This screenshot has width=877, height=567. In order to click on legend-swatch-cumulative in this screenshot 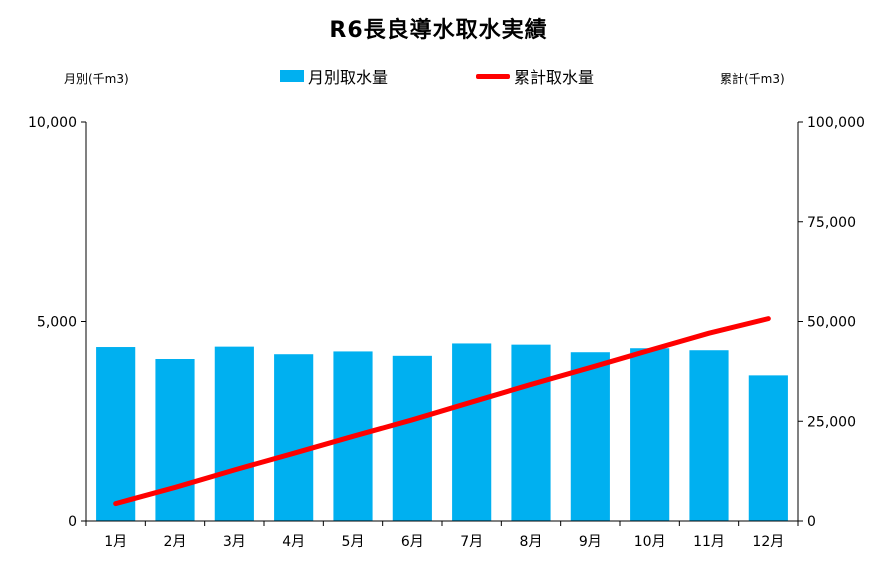, I will do `click(493, 76)`.